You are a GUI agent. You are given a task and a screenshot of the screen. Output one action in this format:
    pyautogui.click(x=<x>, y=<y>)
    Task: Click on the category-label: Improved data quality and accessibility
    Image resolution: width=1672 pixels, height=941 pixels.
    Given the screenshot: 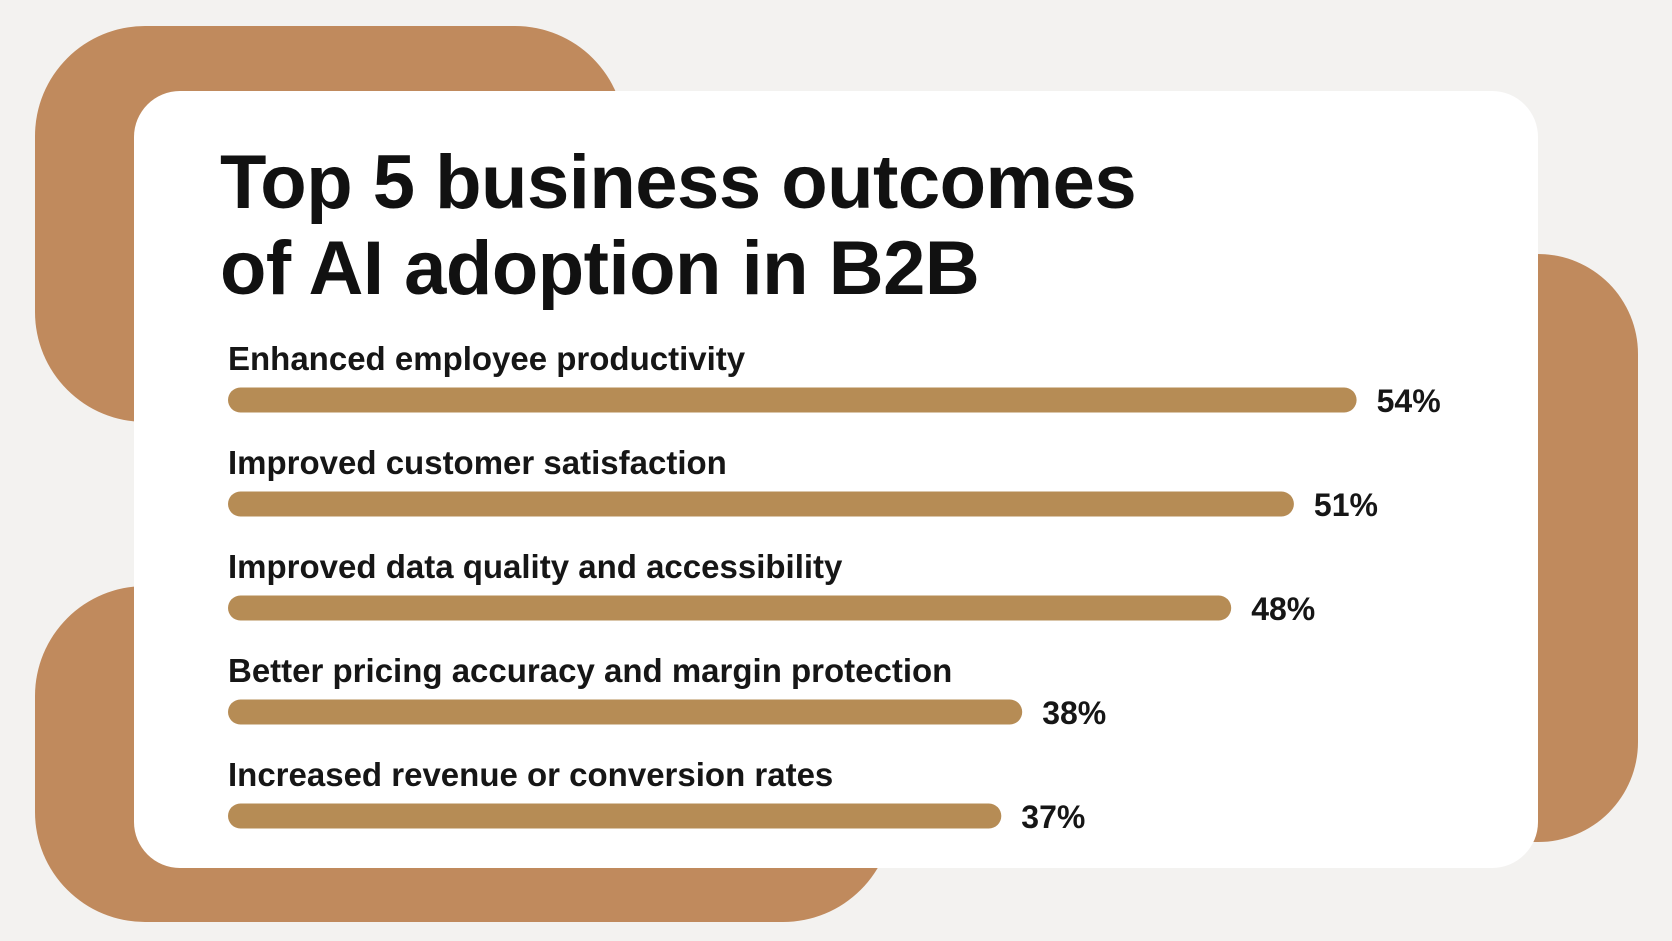 What is the action you would take?
    pyautogui.click(x=535, y=566)
    